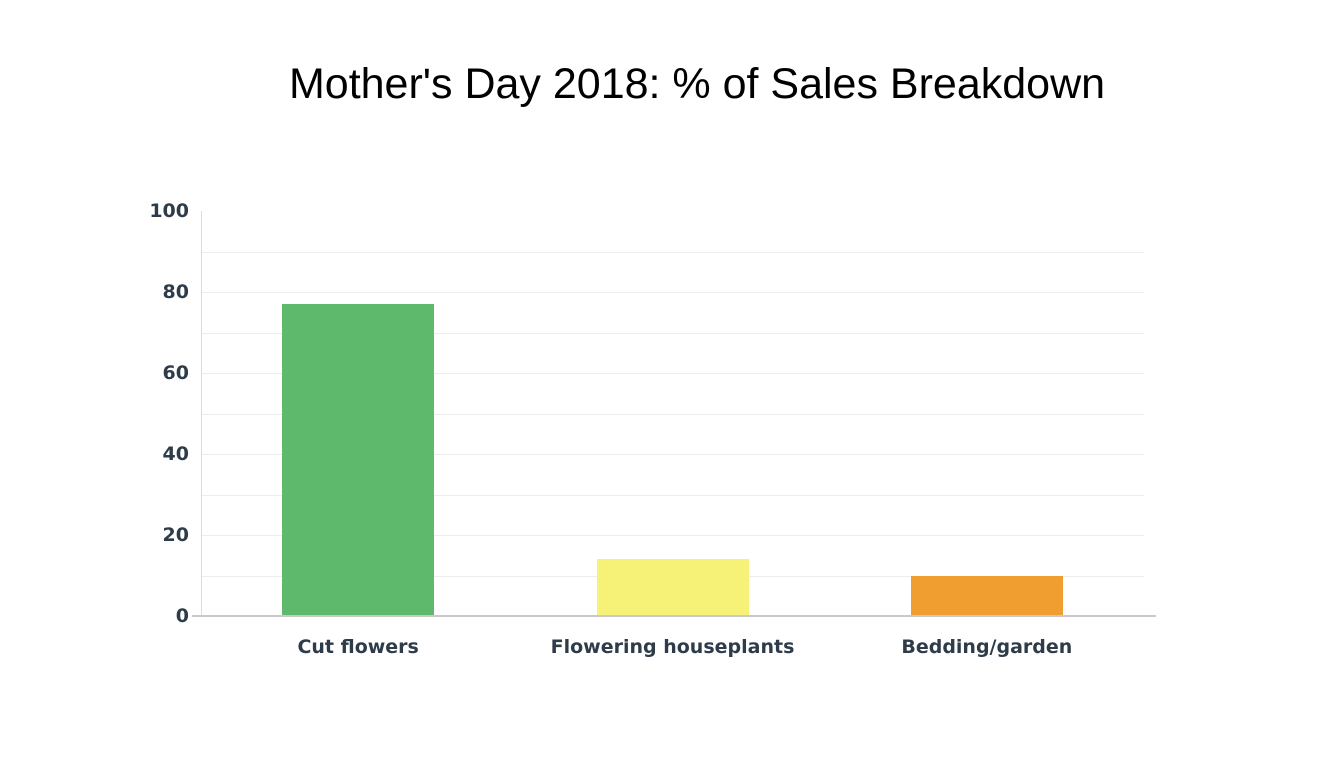 The image size is (1321, 775). Describe the element at coordinates (672, 587) in the screenshot. I see `bar-flowering-houseplants` at that location.